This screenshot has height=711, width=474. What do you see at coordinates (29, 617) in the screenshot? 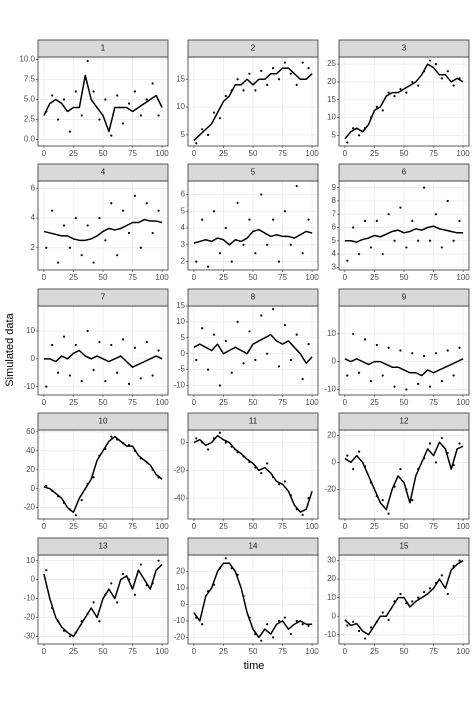
I see `y-tick-label: -20` at bounding box center [29, 617].